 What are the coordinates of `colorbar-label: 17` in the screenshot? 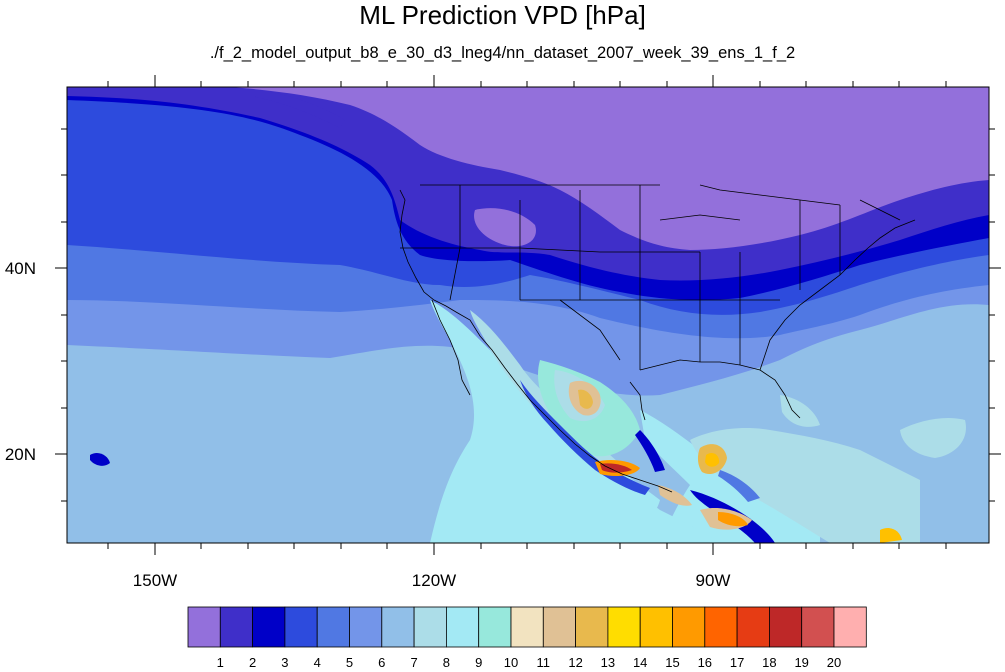 It's located at (737, 662).